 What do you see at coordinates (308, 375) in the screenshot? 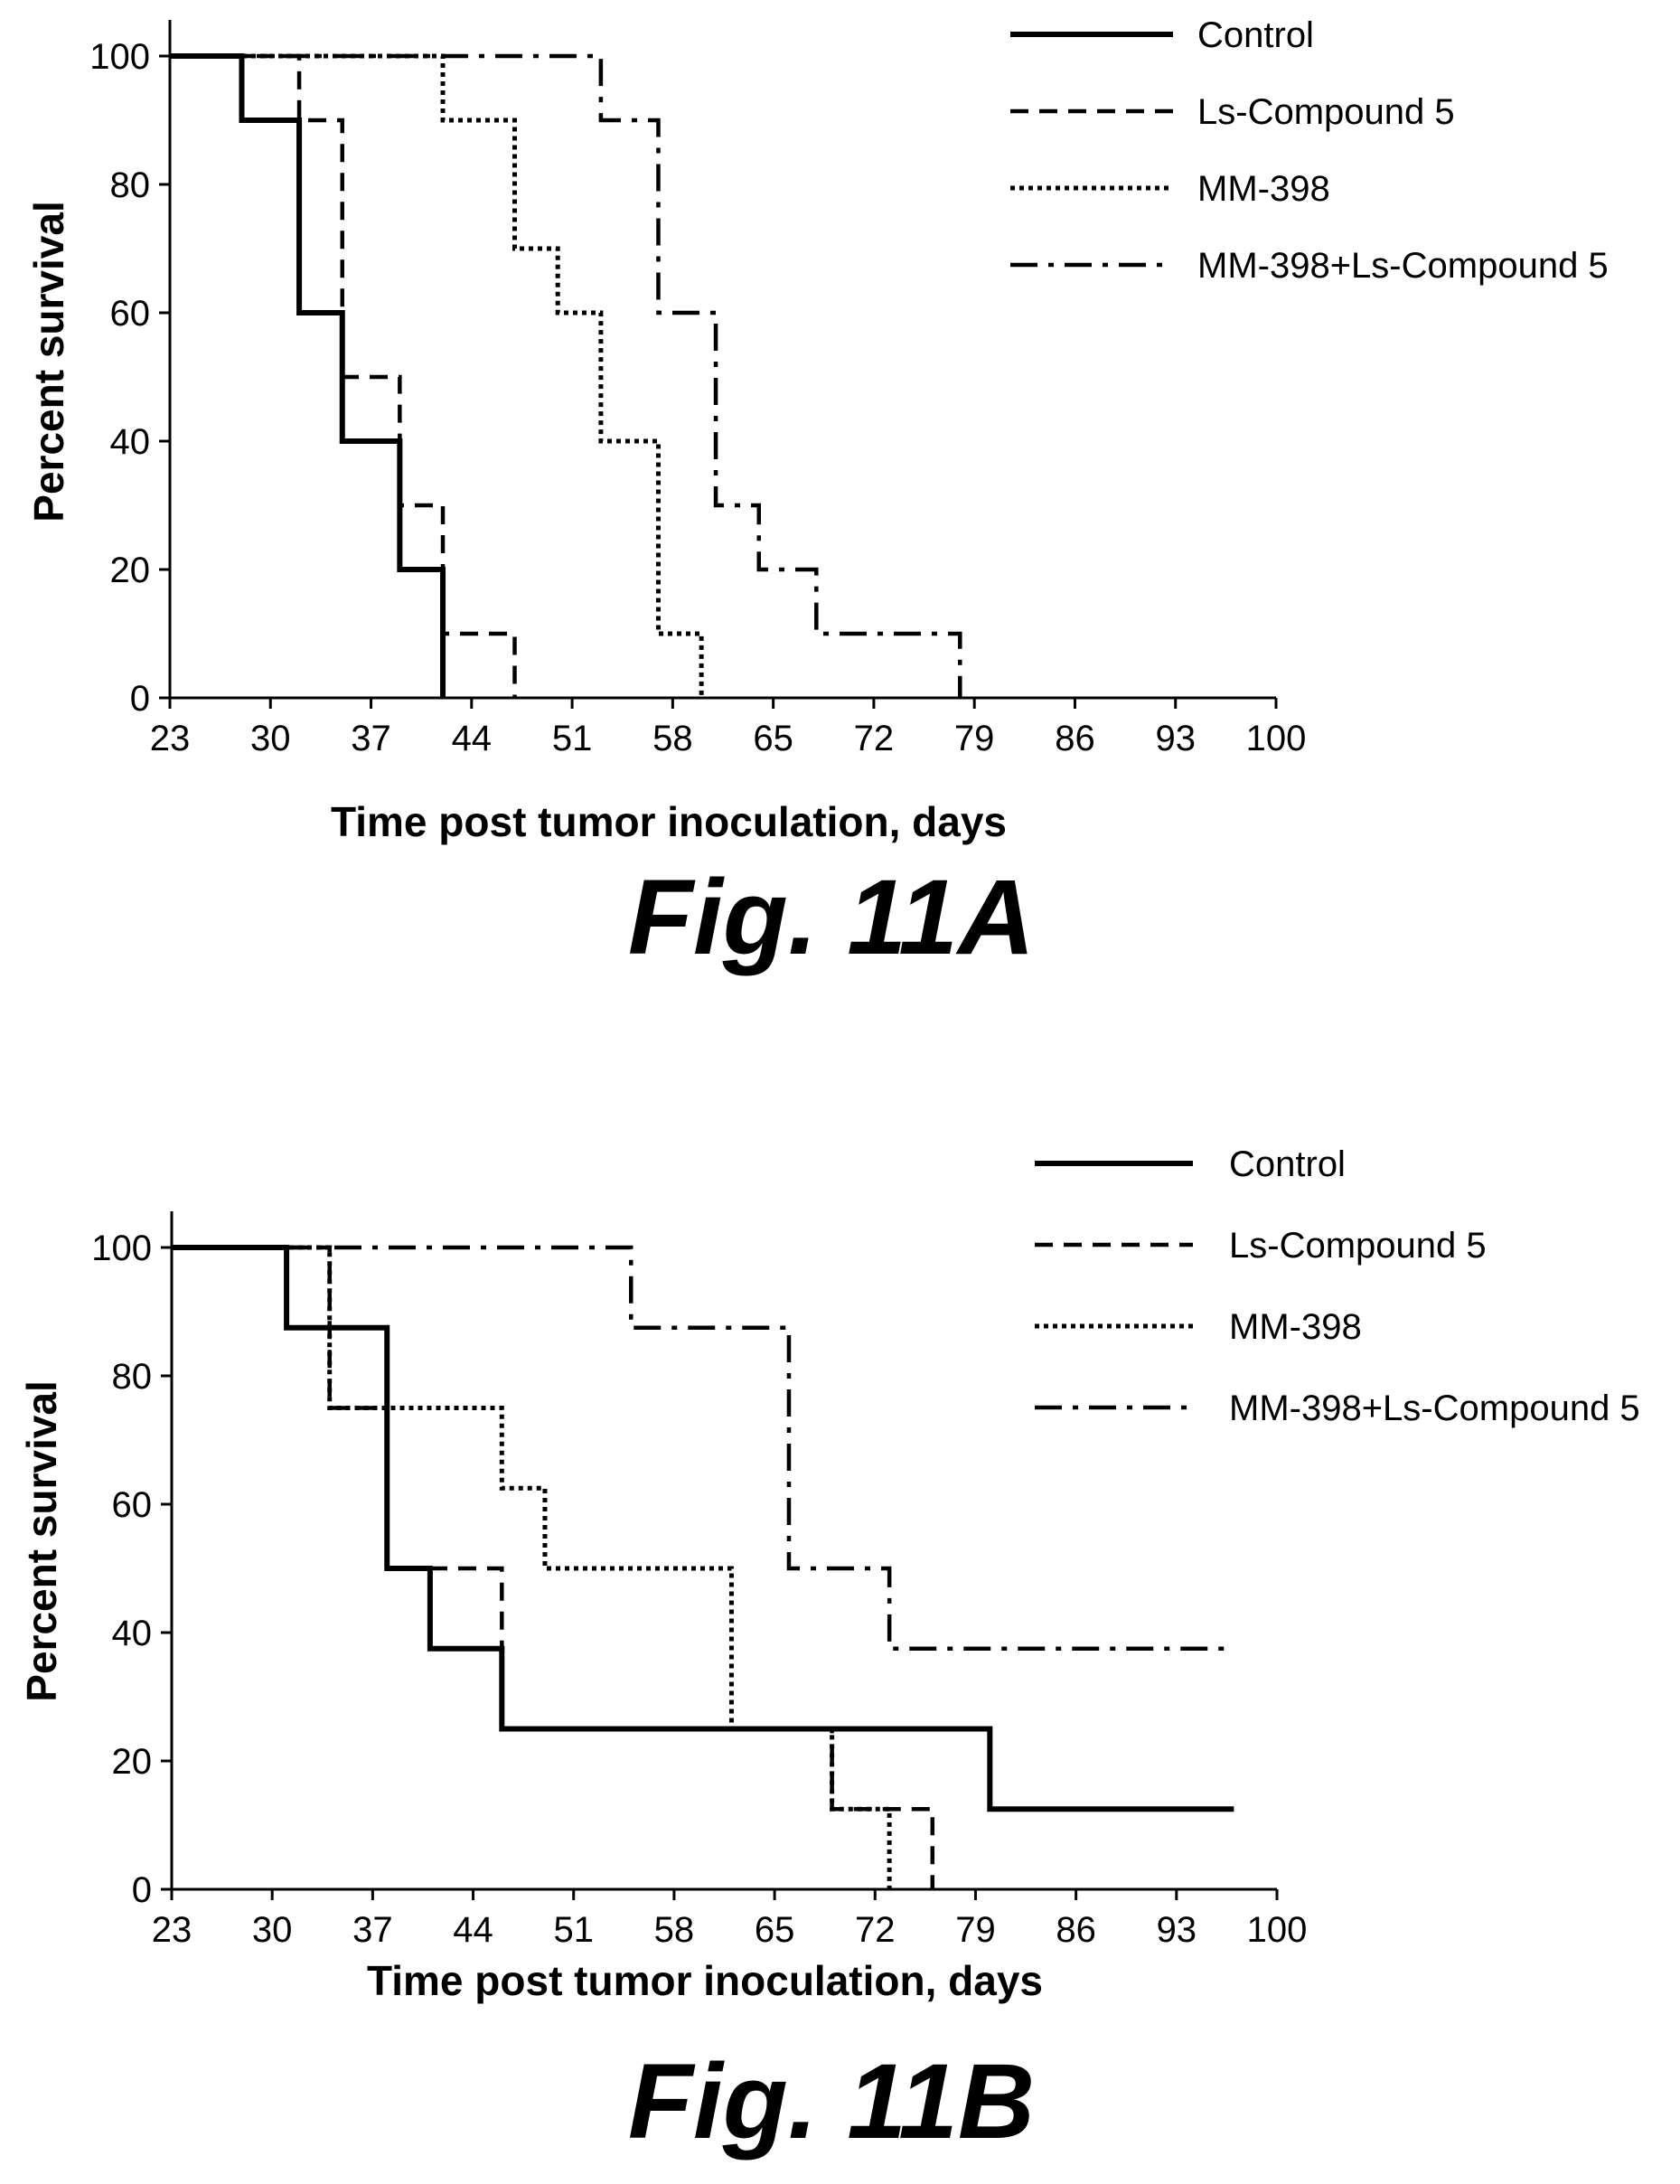
I see `series-line-control` at bounding box center [308, 375].